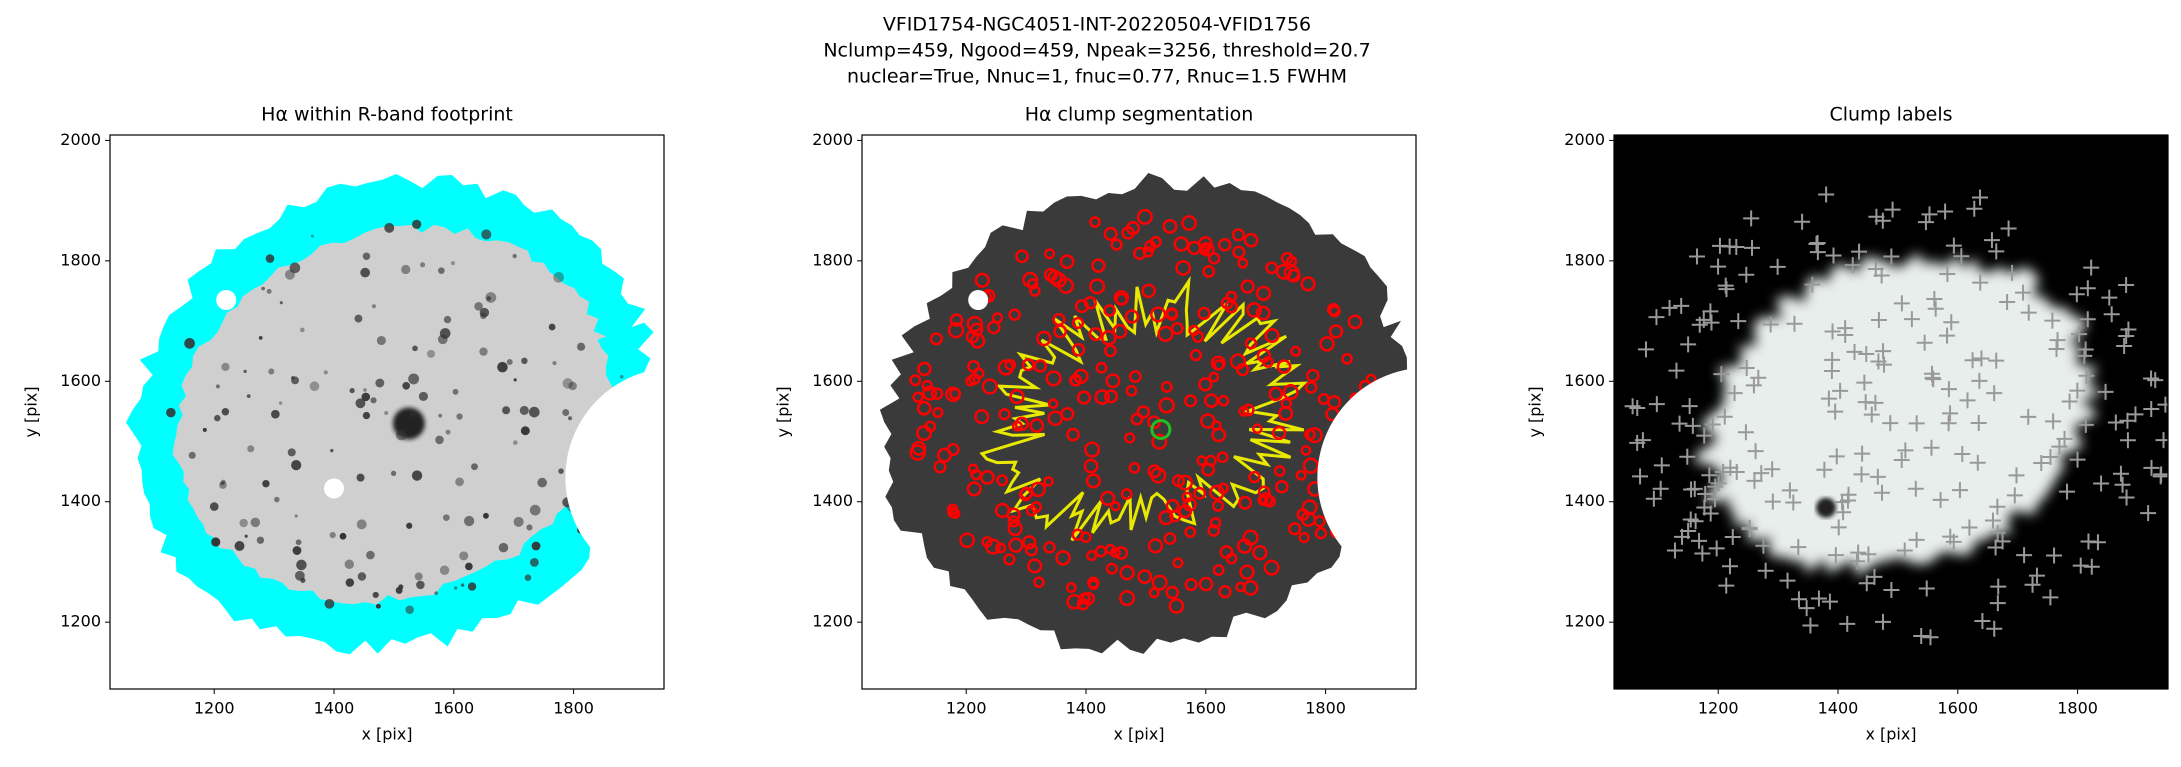  I want to click on y-tick-label: 1800, so click(1584, 259).